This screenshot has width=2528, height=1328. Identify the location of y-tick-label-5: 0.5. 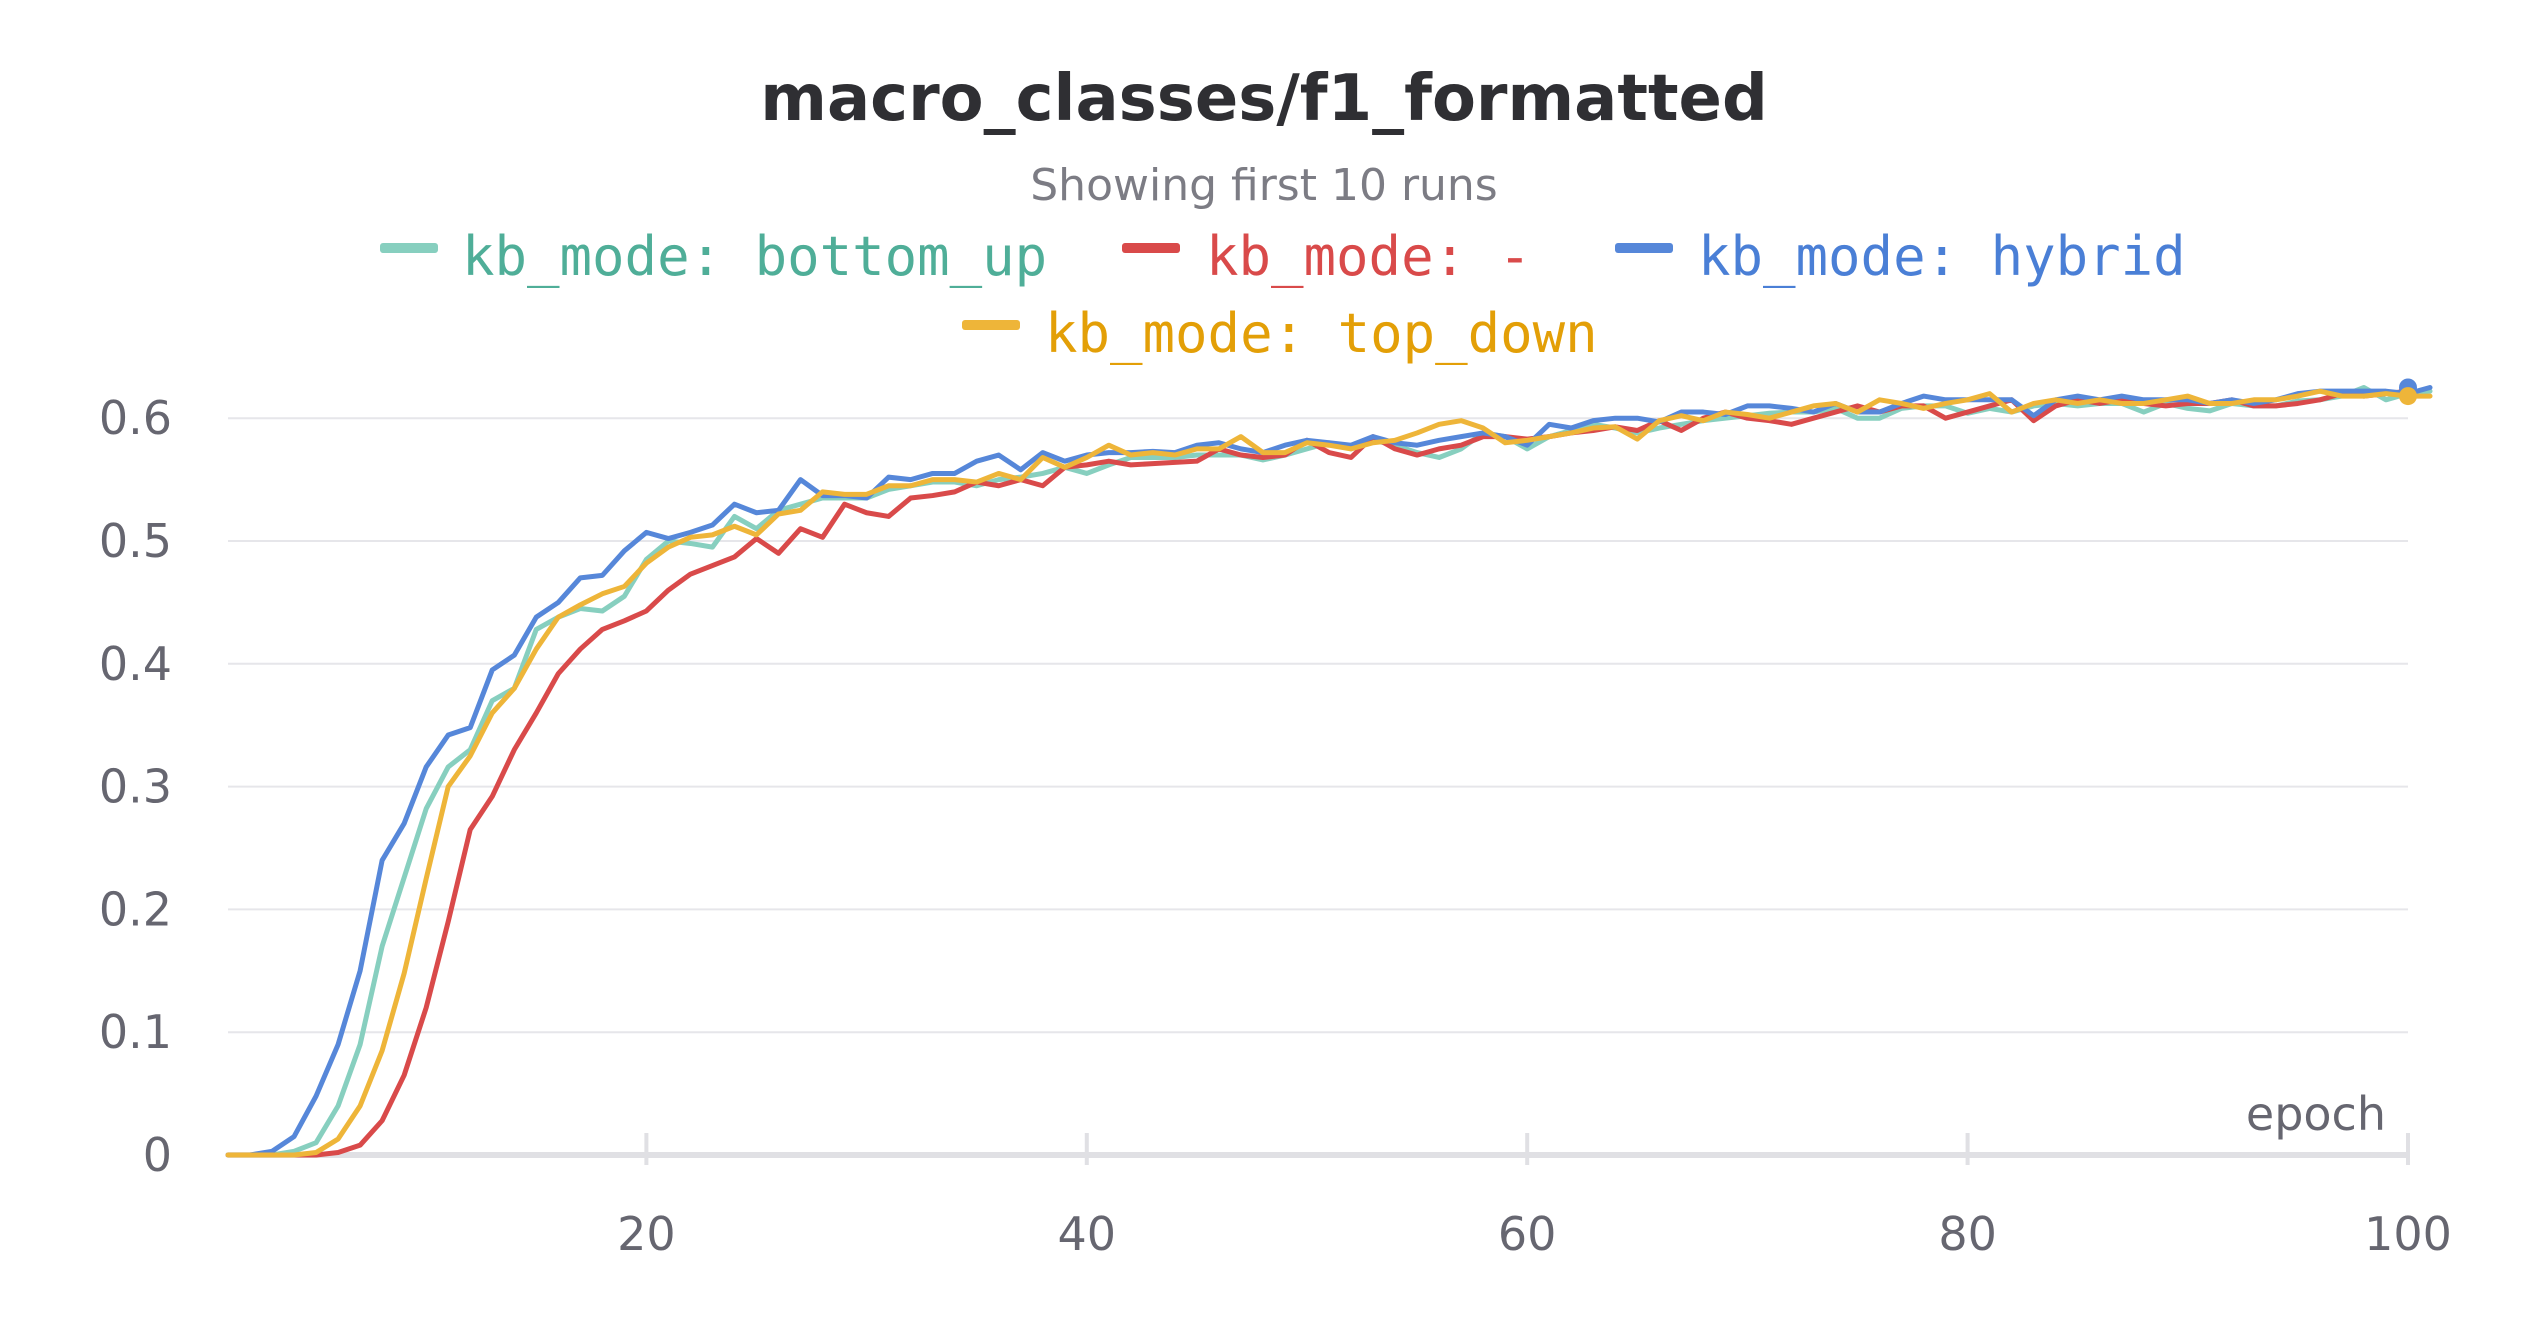
(135, 541).